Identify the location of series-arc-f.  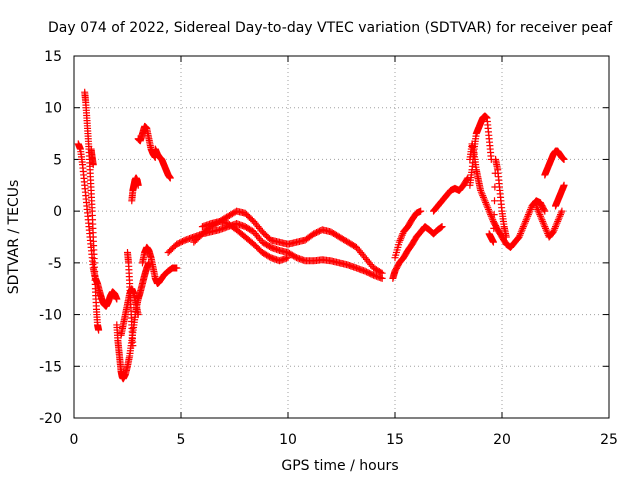
(130, 299).